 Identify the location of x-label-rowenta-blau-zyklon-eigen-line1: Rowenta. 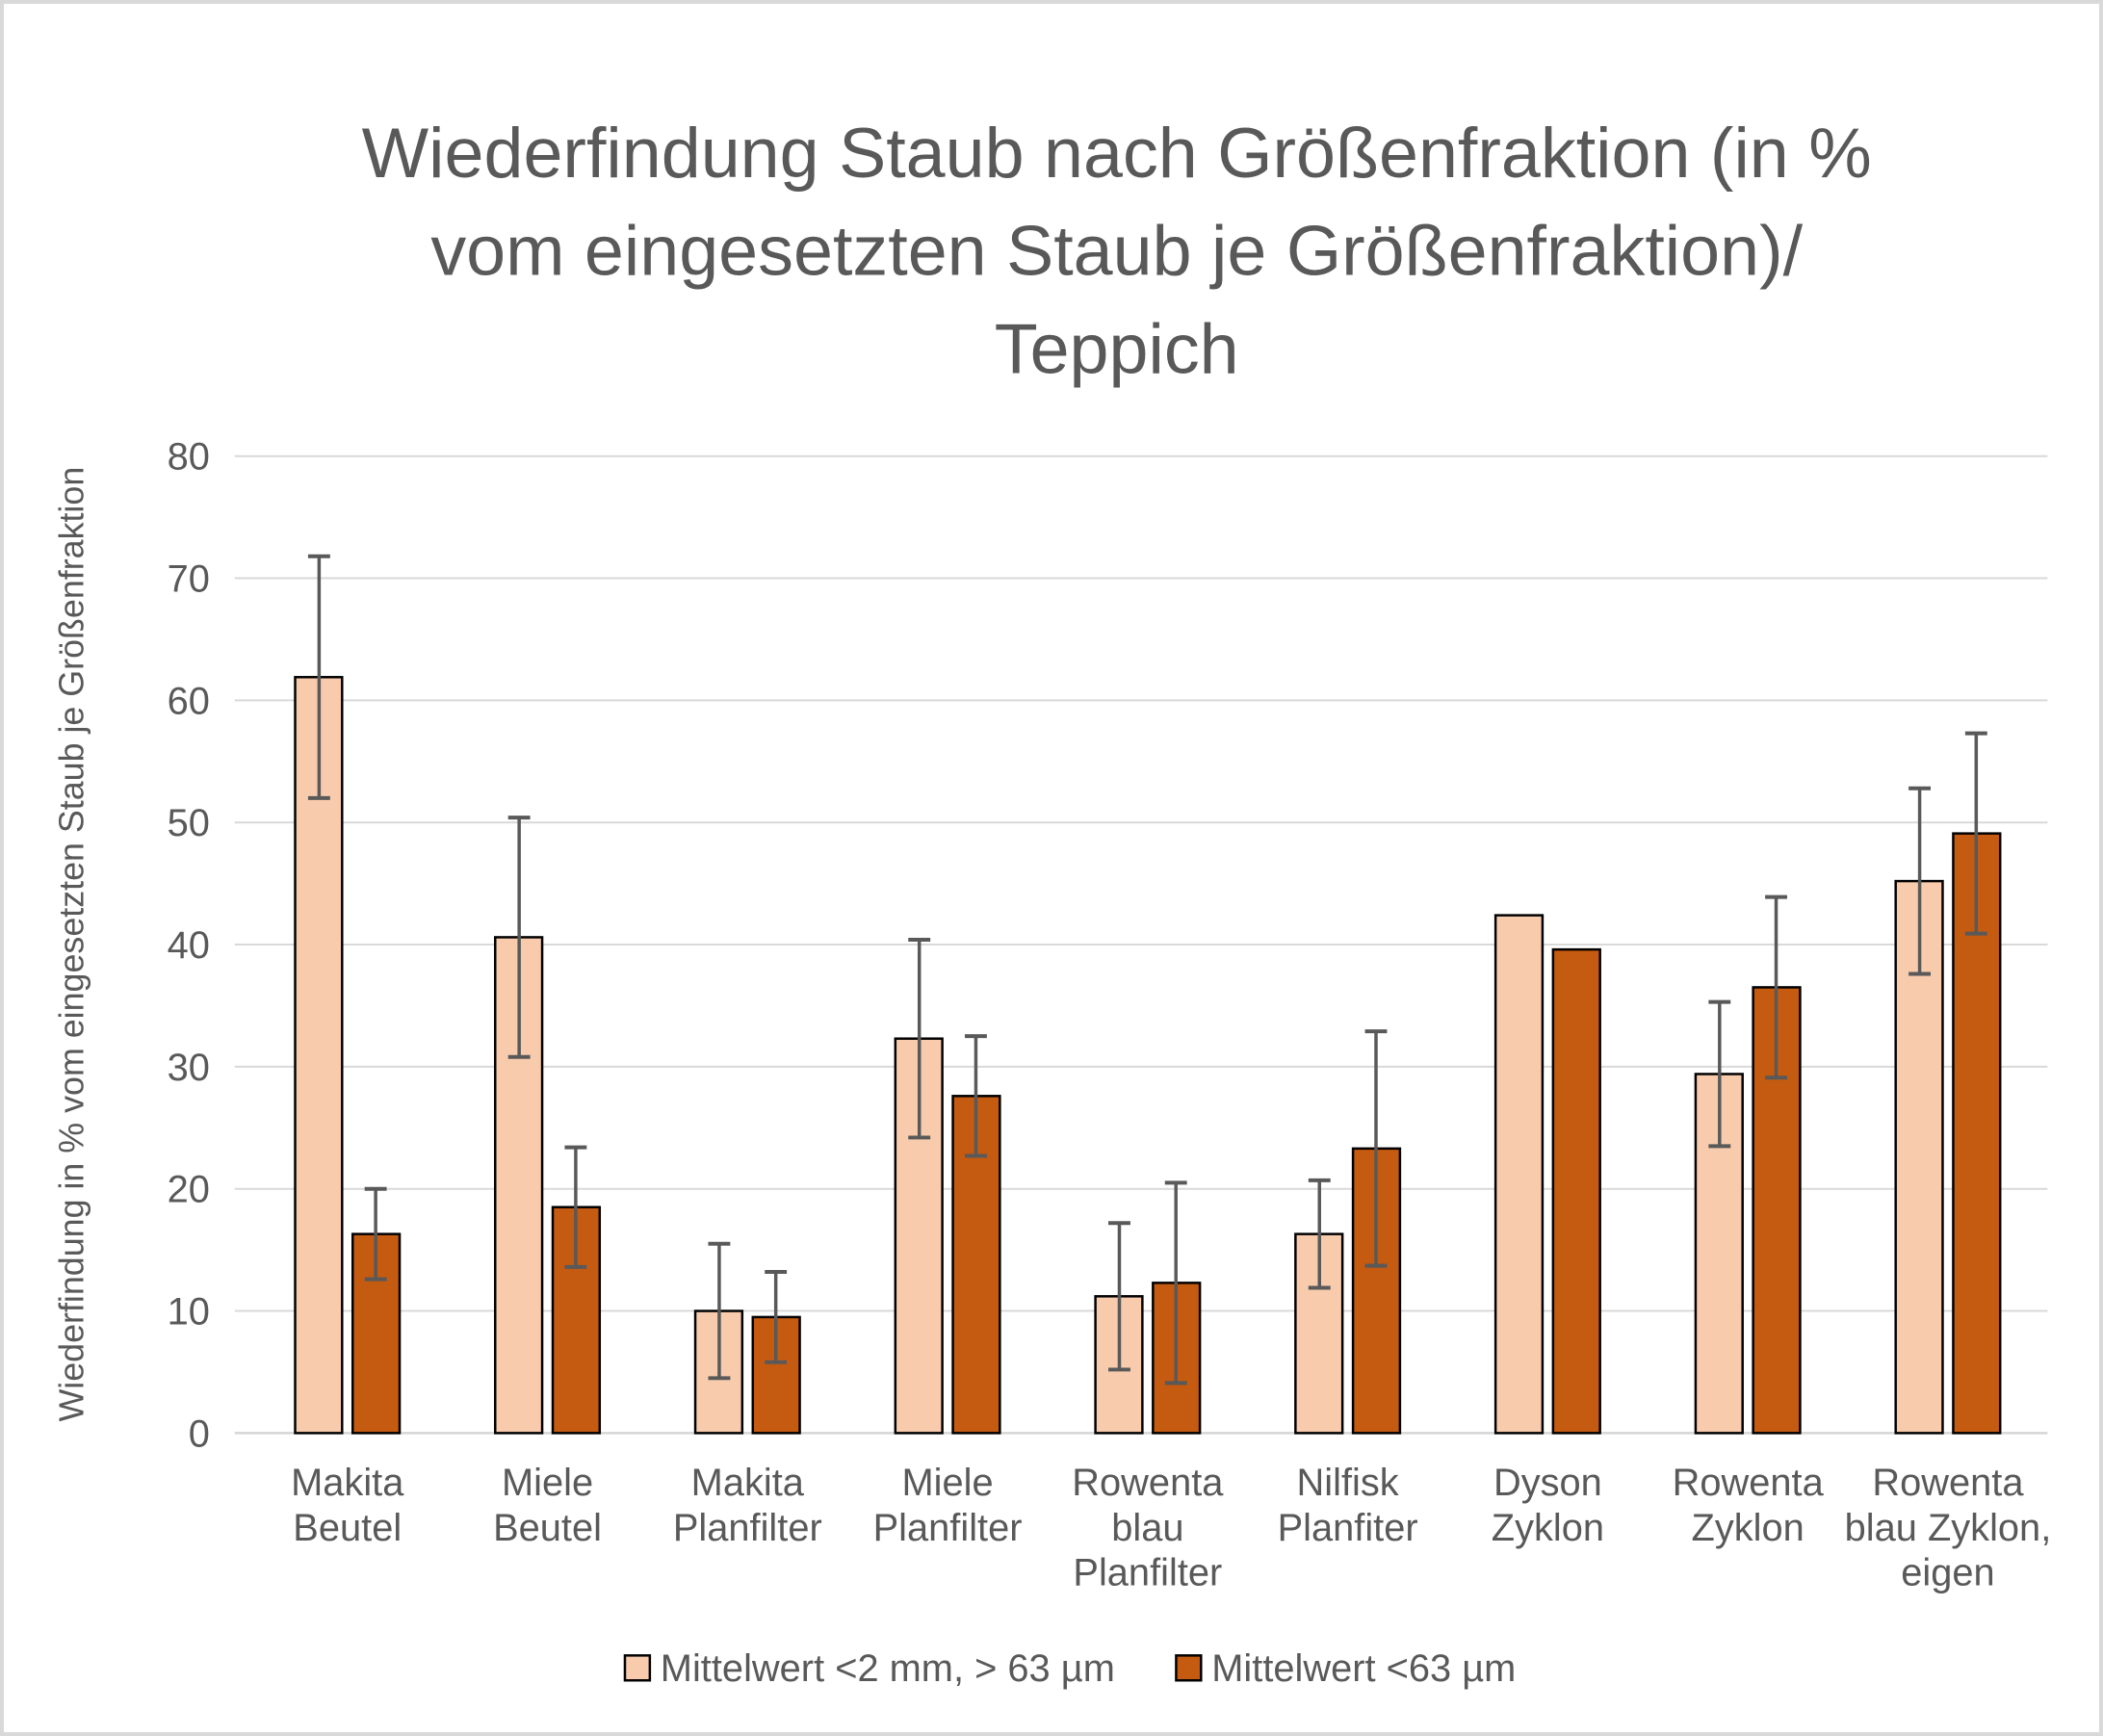
(1948, 1483).